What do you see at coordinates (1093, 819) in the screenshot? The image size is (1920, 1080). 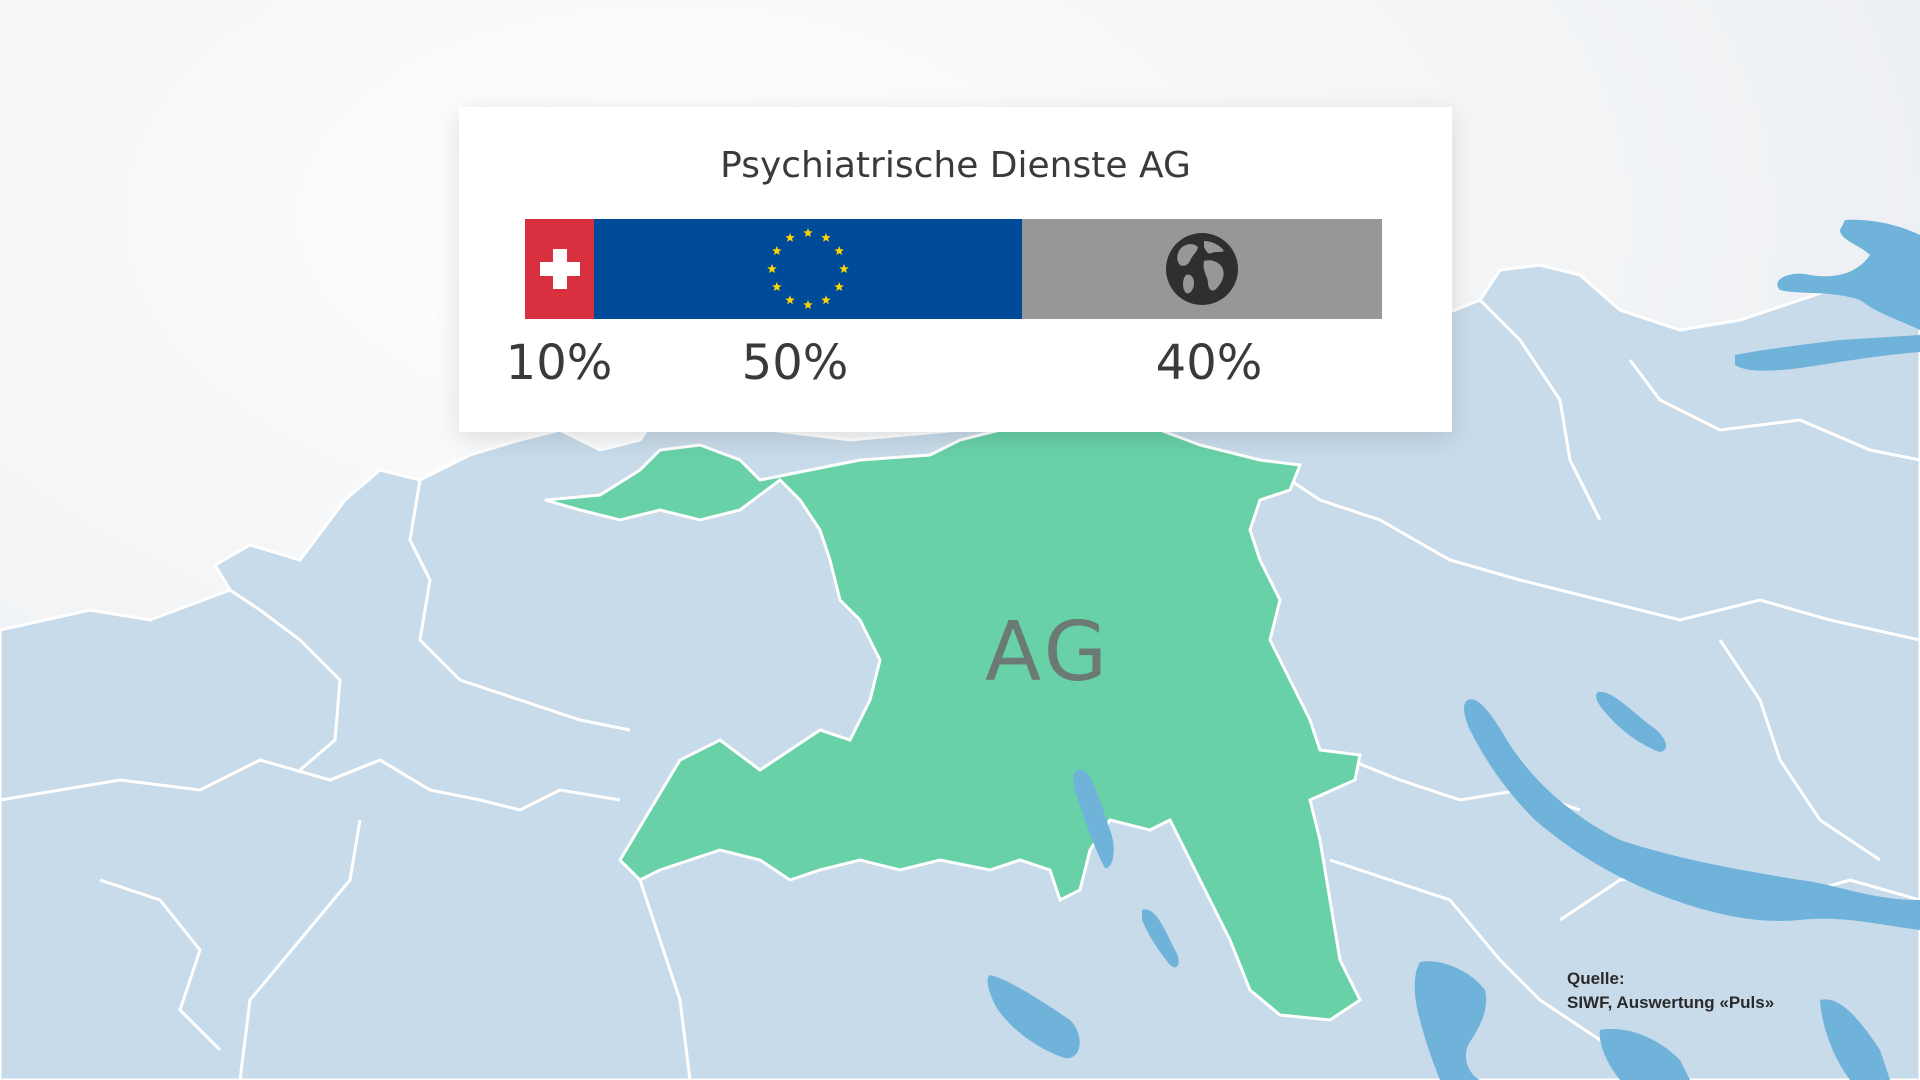 I see `lake-hallwil` at bounding box center [1093, 819].